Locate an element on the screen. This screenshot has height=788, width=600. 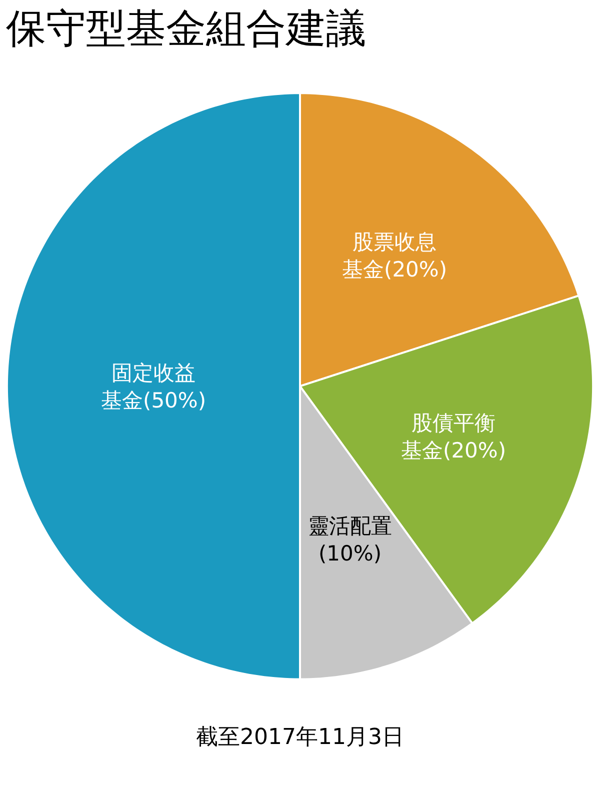
slice-label: 固定收益基金(50%) is located at coordinates (153, 386).